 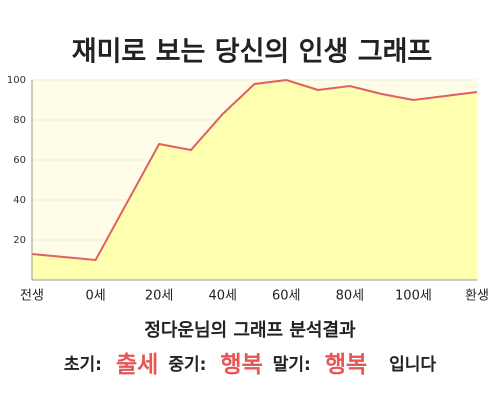 What do you see at coordinates (252, 52) in the screenshot?
I see `chart-title: 재미로 보는 당신의 인생 그래프` at bounding box center [252, 52].